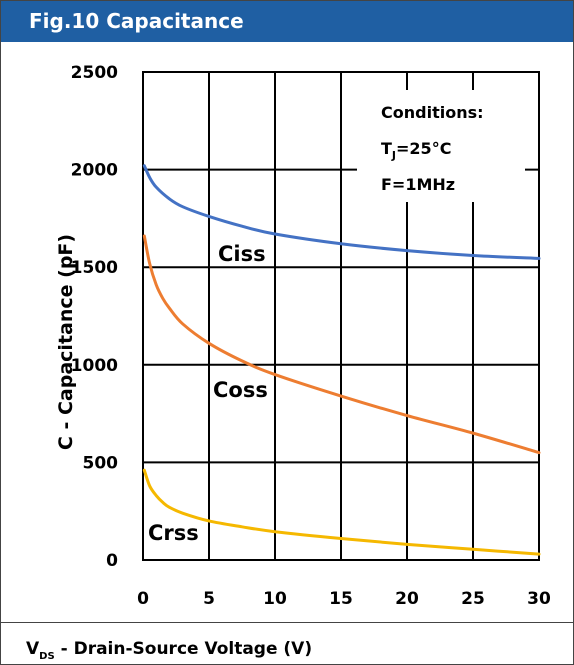  What do you see at coordinates (287, 21) in the screenshot?
I see `figure-header: Fig.10 Capacitance` at bounding box center [287, 21].